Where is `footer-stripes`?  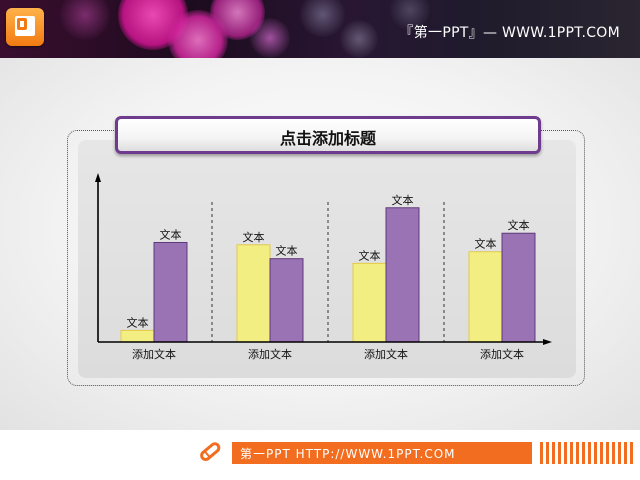
footer-stripes is located at coordinates (590, 453).